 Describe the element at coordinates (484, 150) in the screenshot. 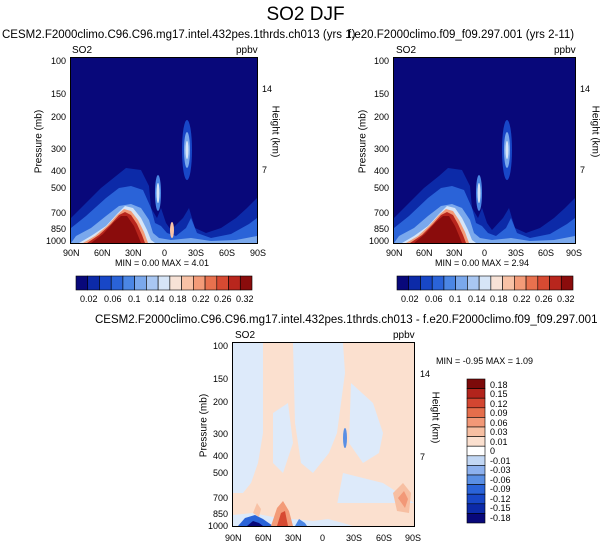

I see `panel2-contour-field` at that location.